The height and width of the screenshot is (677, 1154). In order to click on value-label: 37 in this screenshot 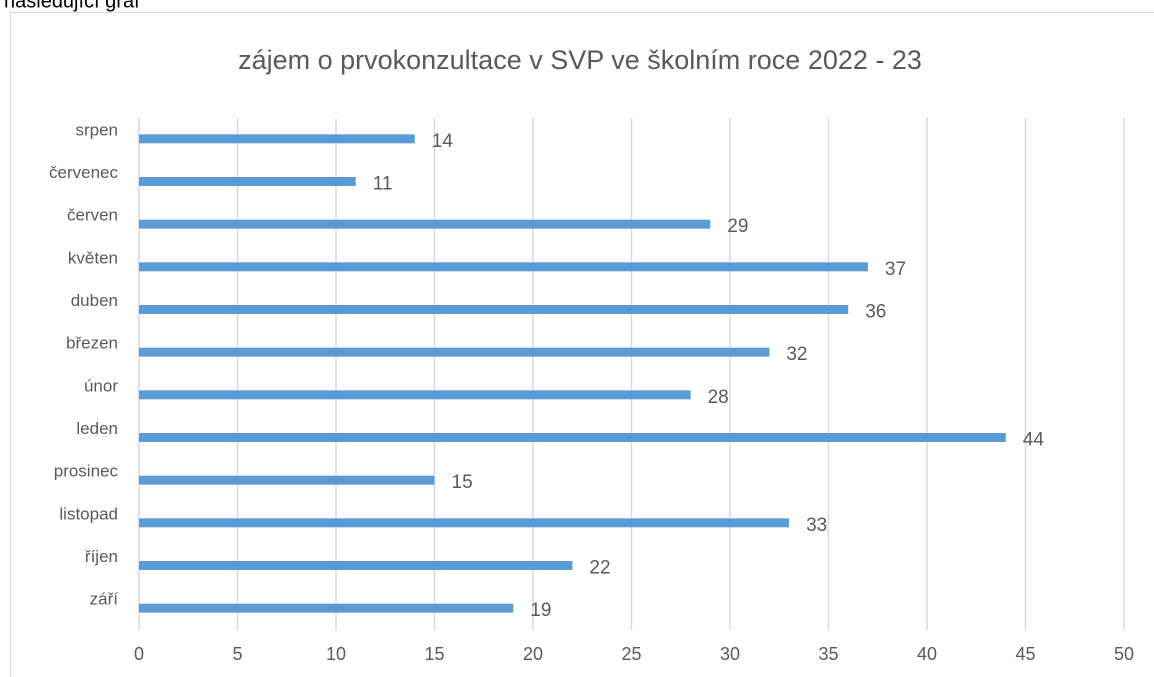, I will do `click(895, 269)`.